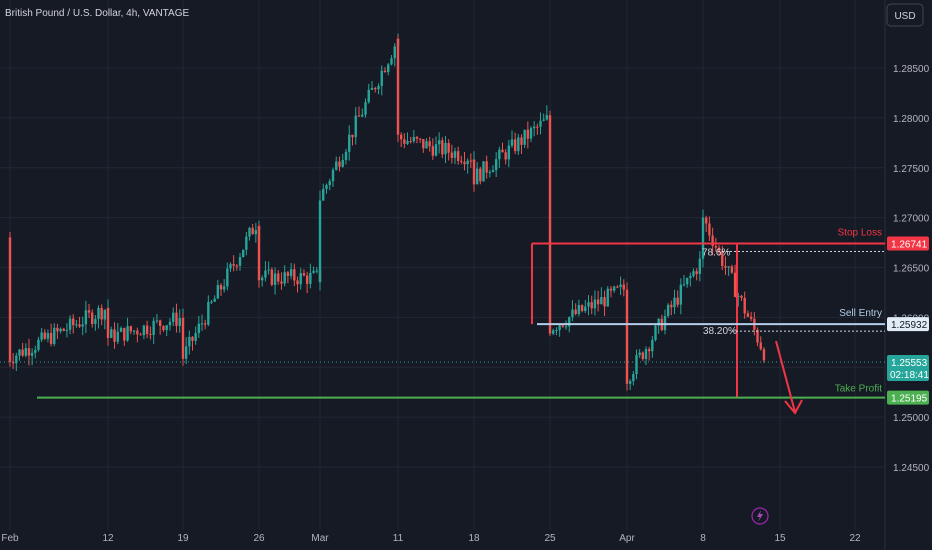  Describe the element at coordinates (911, 269) in the screenshot. I see `y-tick-label: 1.26500` at that location.